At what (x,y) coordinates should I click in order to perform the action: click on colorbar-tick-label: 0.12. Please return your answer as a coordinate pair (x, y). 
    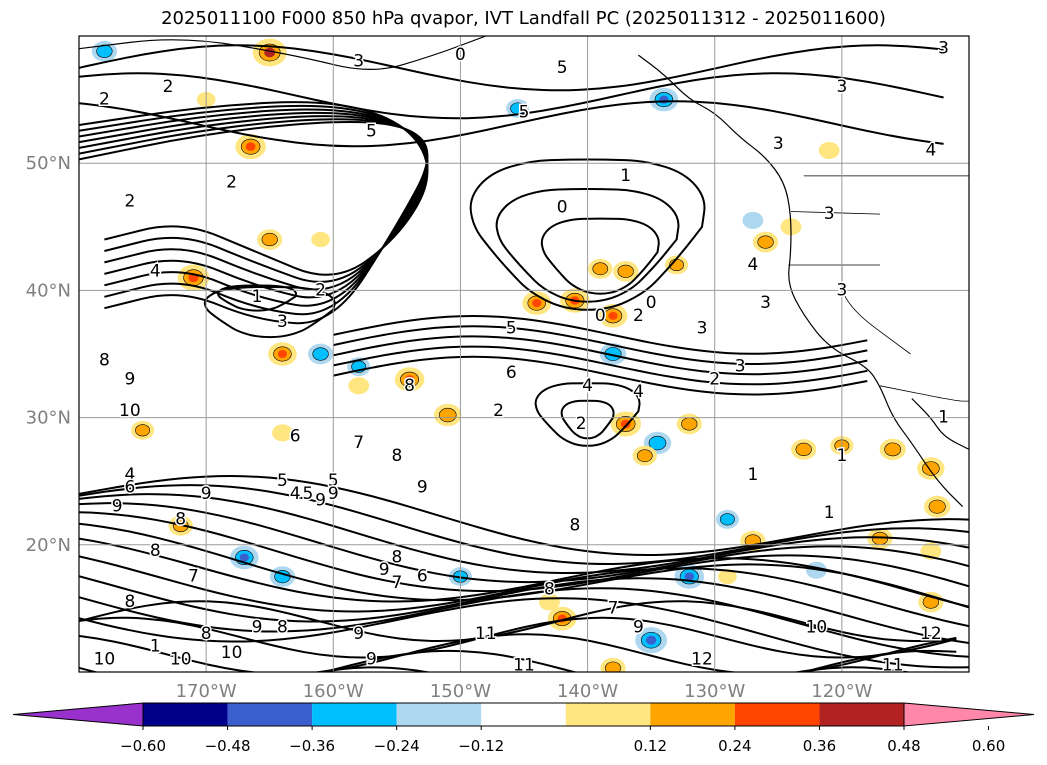
    Looking at the image, I should click on (650, 746).